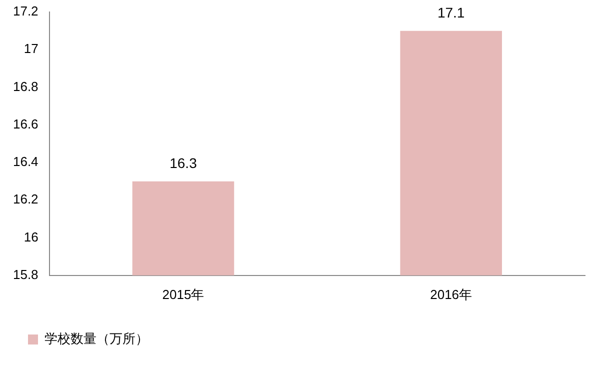 The image size is (600, 366). What do you see at coordinates (25, 162) in the screenshot?
I see `y-tick-label: 16.4` at bounding box center [25, 162].